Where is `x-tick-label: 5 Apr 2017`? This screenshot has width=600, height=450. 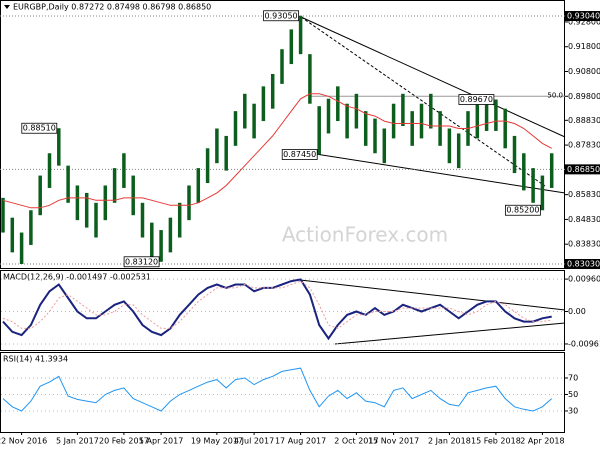
x-tick-label: 5 Apr 2017 is located at coordinates (161, 441).